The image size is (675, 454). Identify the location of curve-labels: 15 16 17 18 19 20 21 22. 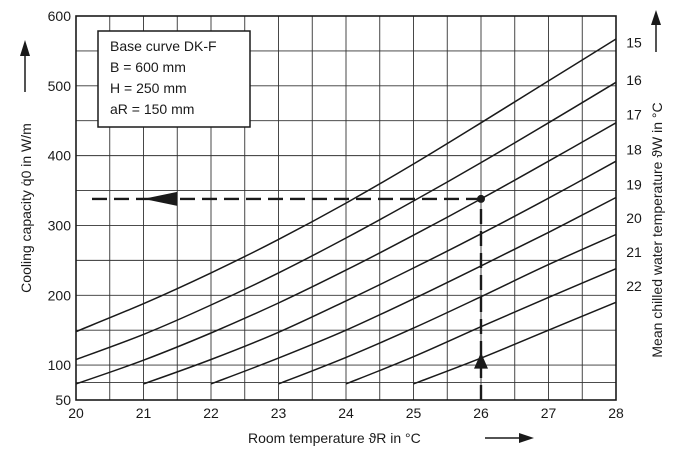
(634, 165).